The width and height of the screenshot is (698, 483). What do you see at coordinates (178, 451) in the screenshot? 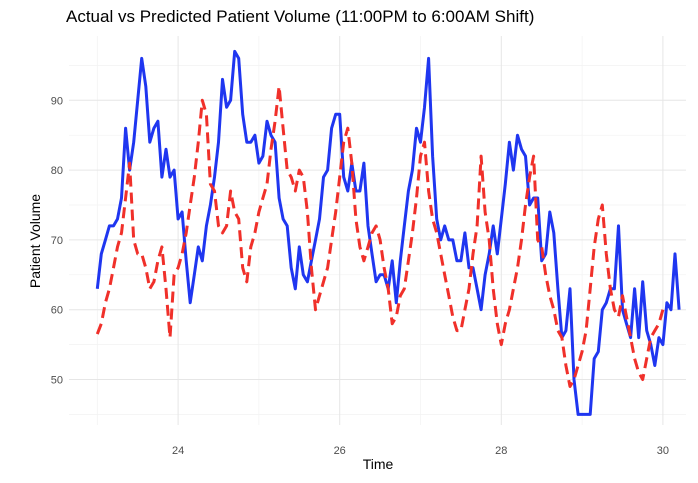
I see `x-tick-label: 24` at bounding box center [178, 451].